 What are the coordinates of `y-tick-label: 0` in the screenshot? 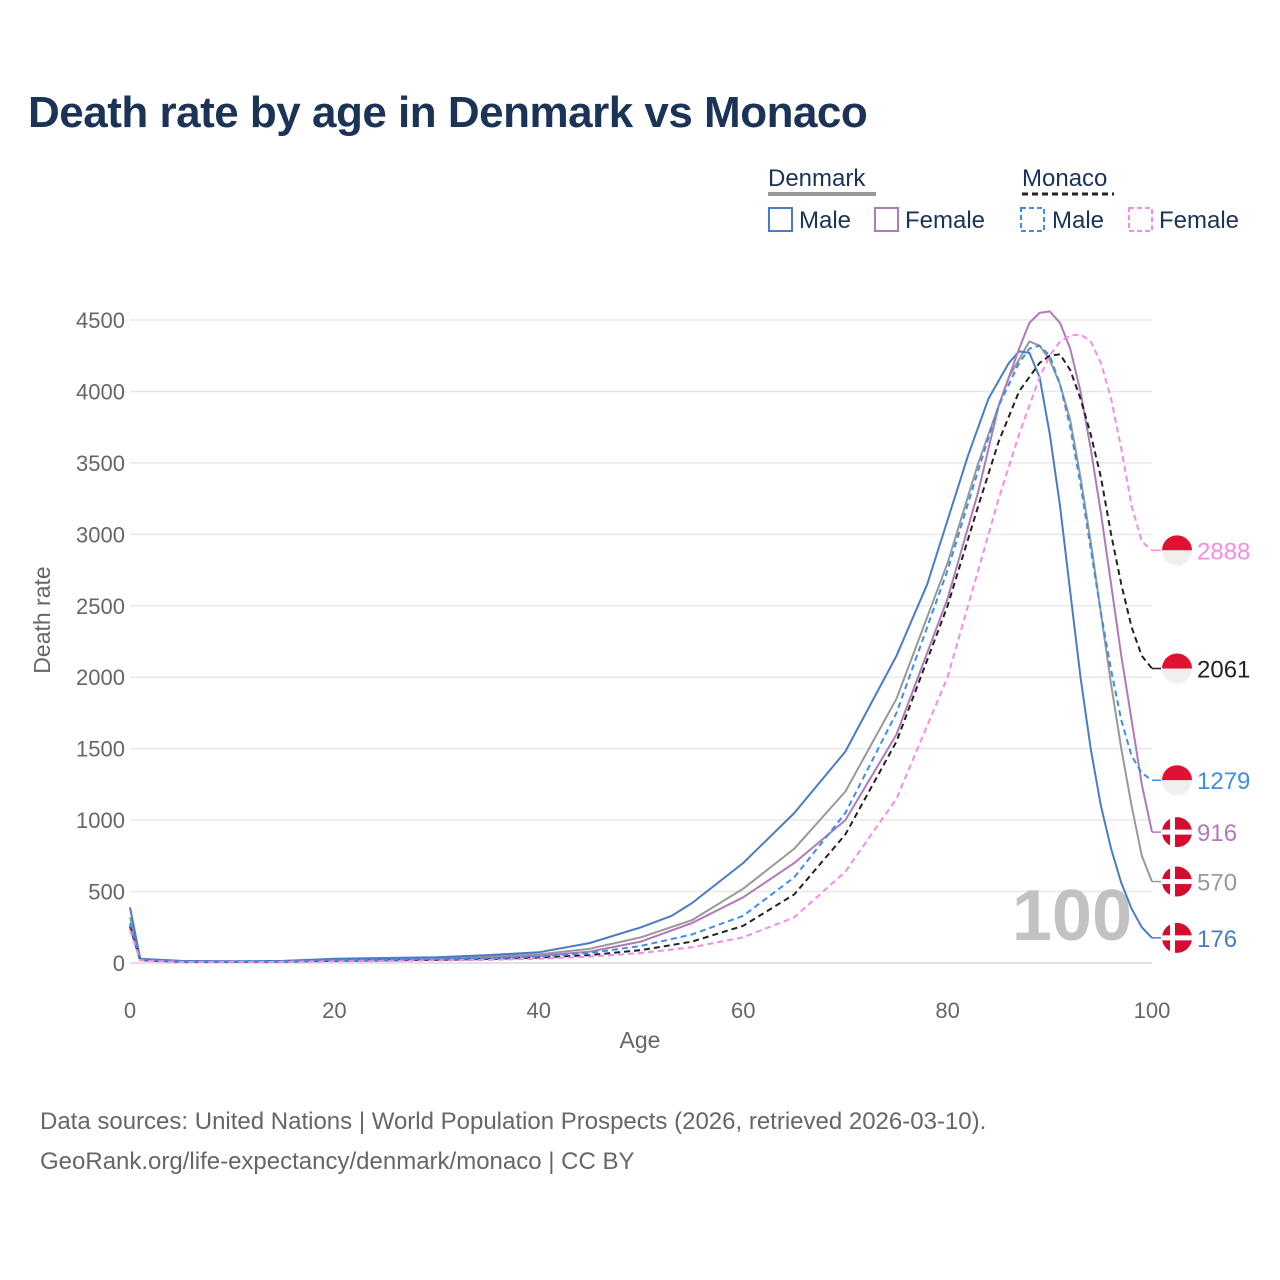 It's located at (119, 963).